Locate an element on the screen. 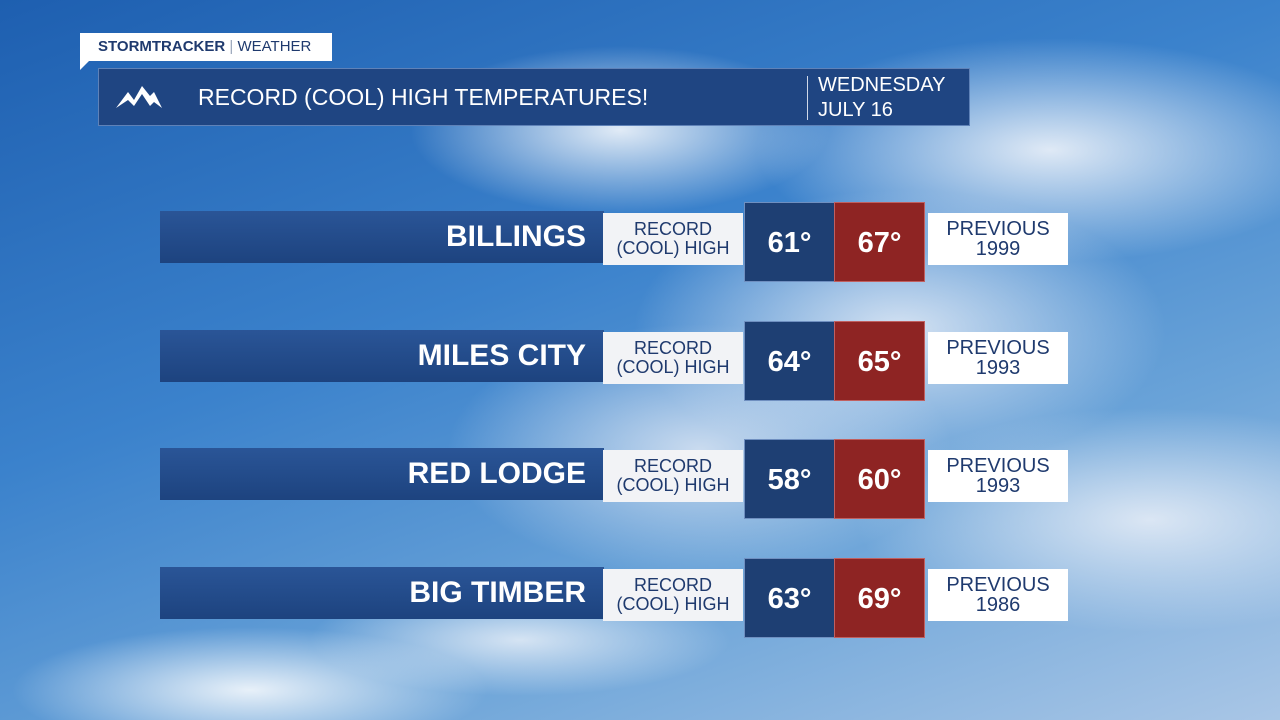 The image size is (1280, 720). title-bar is located at coordinates (534, 97).